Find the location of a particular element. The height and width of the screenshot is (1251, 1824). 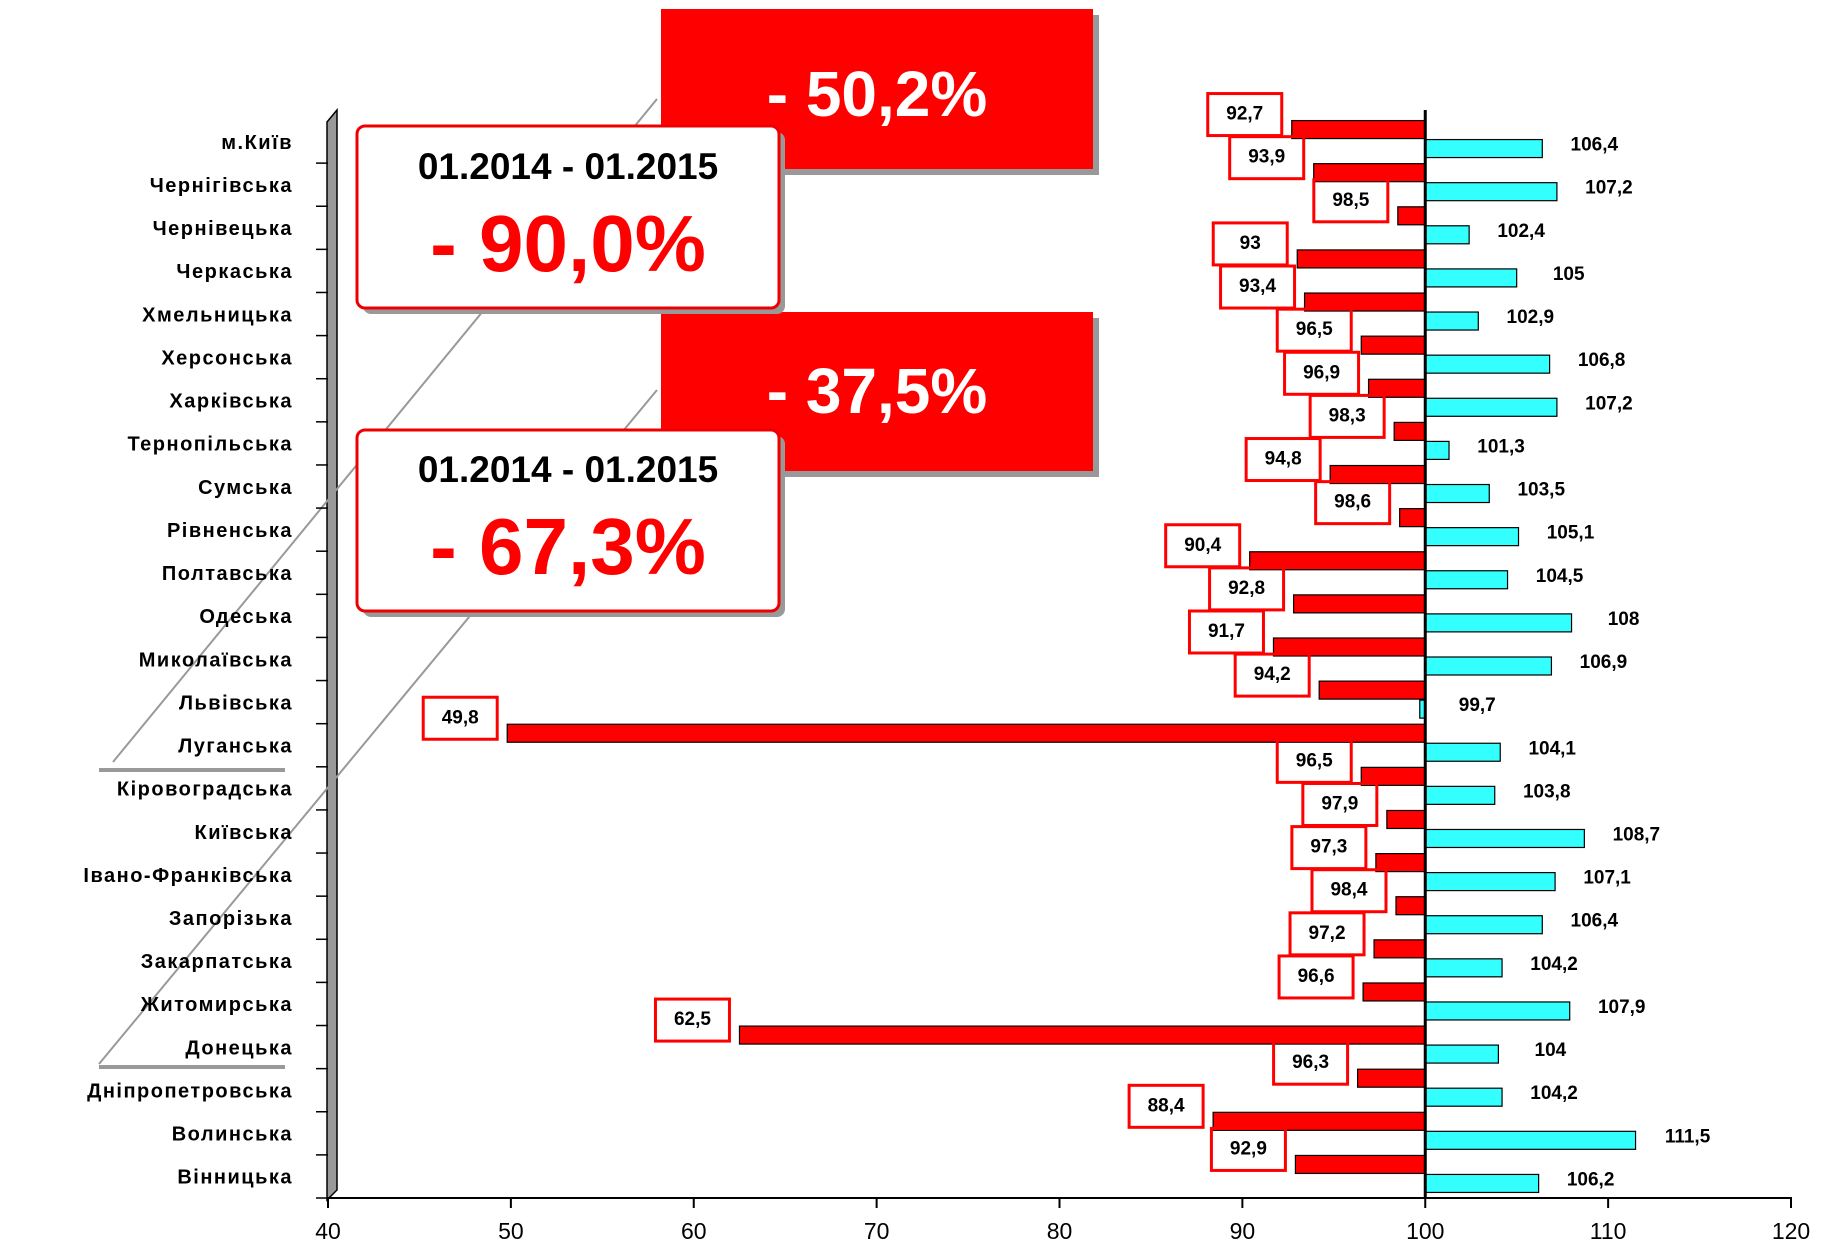

x-tick-label: 90 is located at coordinates (1243, 1231).